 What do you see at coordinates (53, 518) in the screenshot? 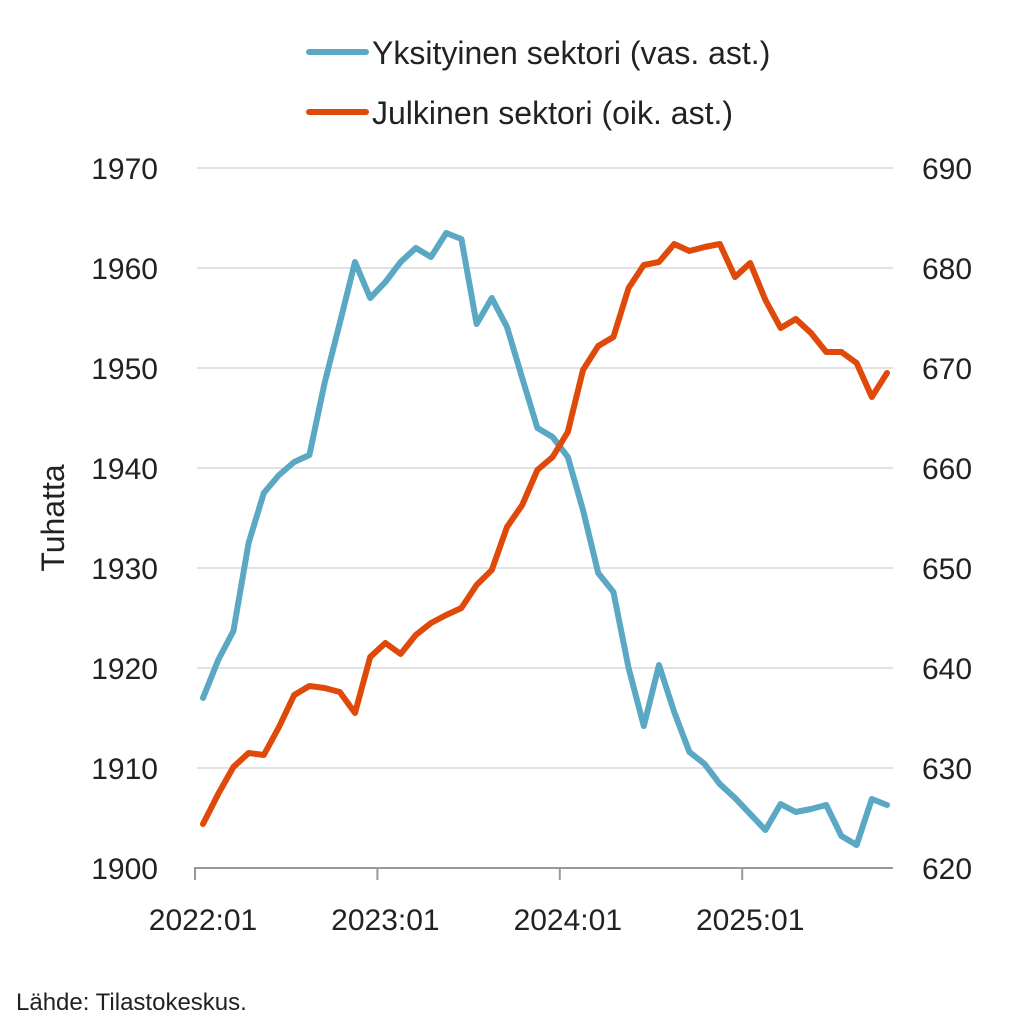
I see `y-axis-label: Tuhatta` at bounding box center [53, 518].